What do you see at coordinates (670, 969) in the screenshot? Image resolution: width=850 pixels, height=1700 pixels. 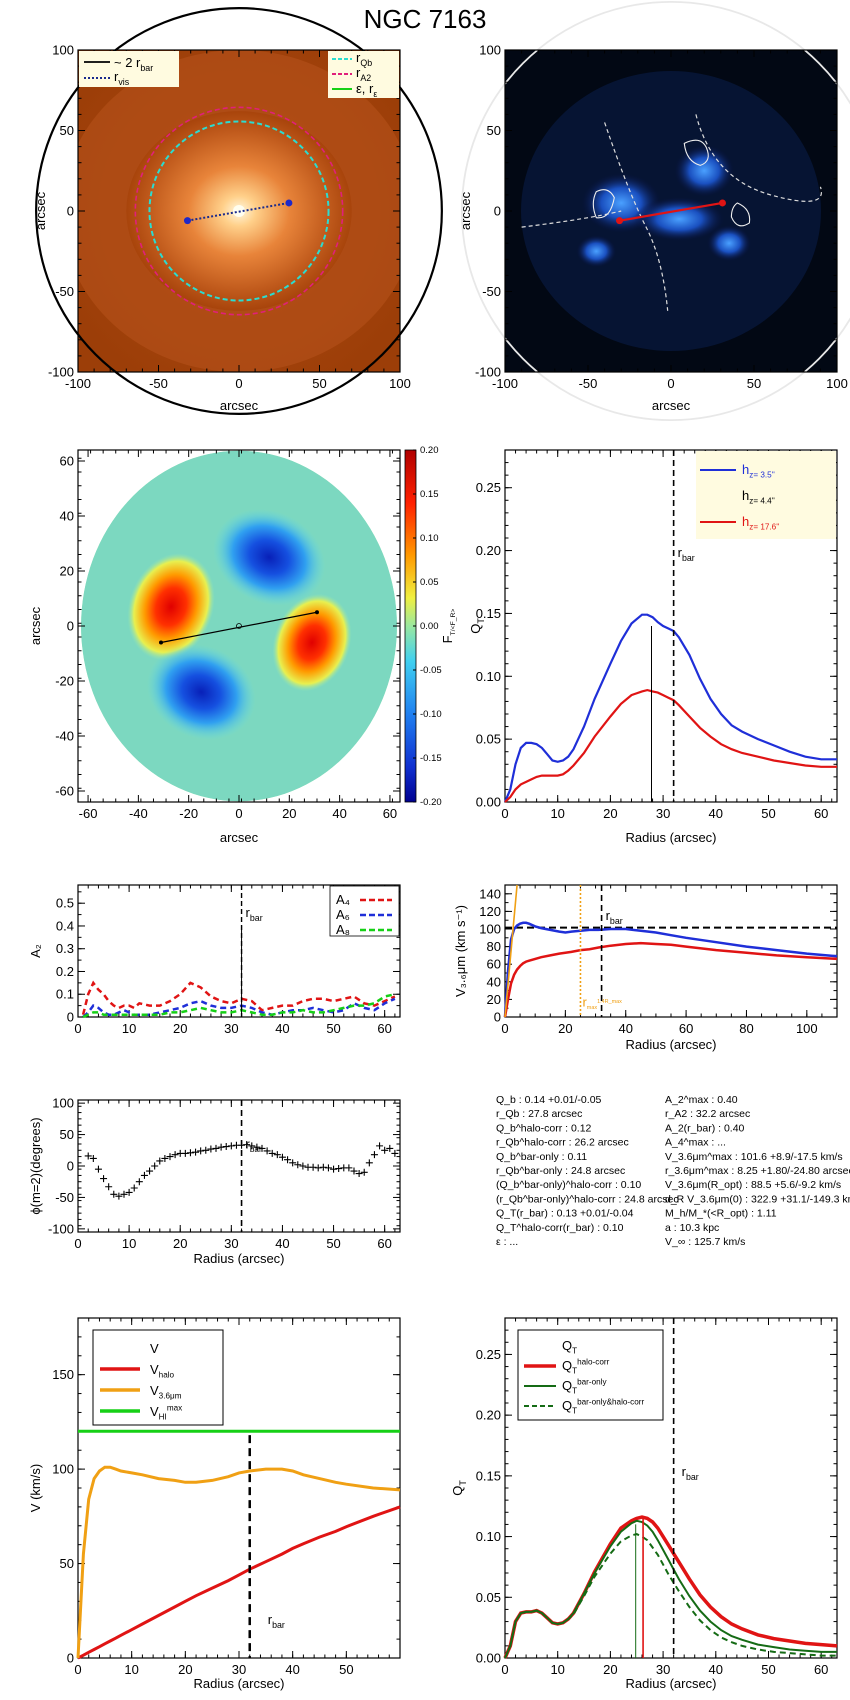 I see `rotation-series-line` at bounding box center [670, 969].